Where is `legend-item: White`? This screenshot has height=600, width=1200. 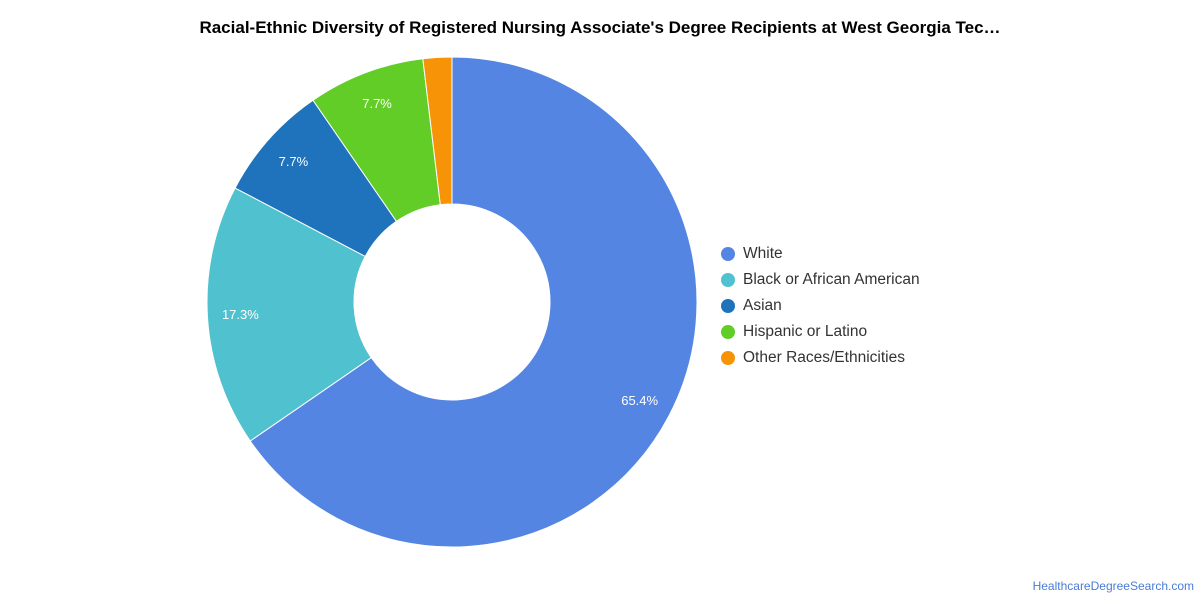 legend-item: White is located at coordinates (820, 254).